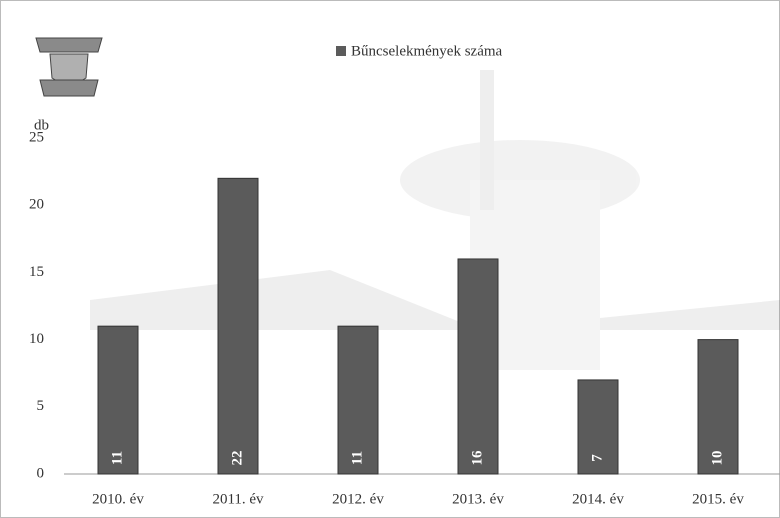 The image size is (780, 518). What do you see at coordinates (36, 272) in the screenshot?
I see `y-tick-label: 15` at bounding box center [36, 272].